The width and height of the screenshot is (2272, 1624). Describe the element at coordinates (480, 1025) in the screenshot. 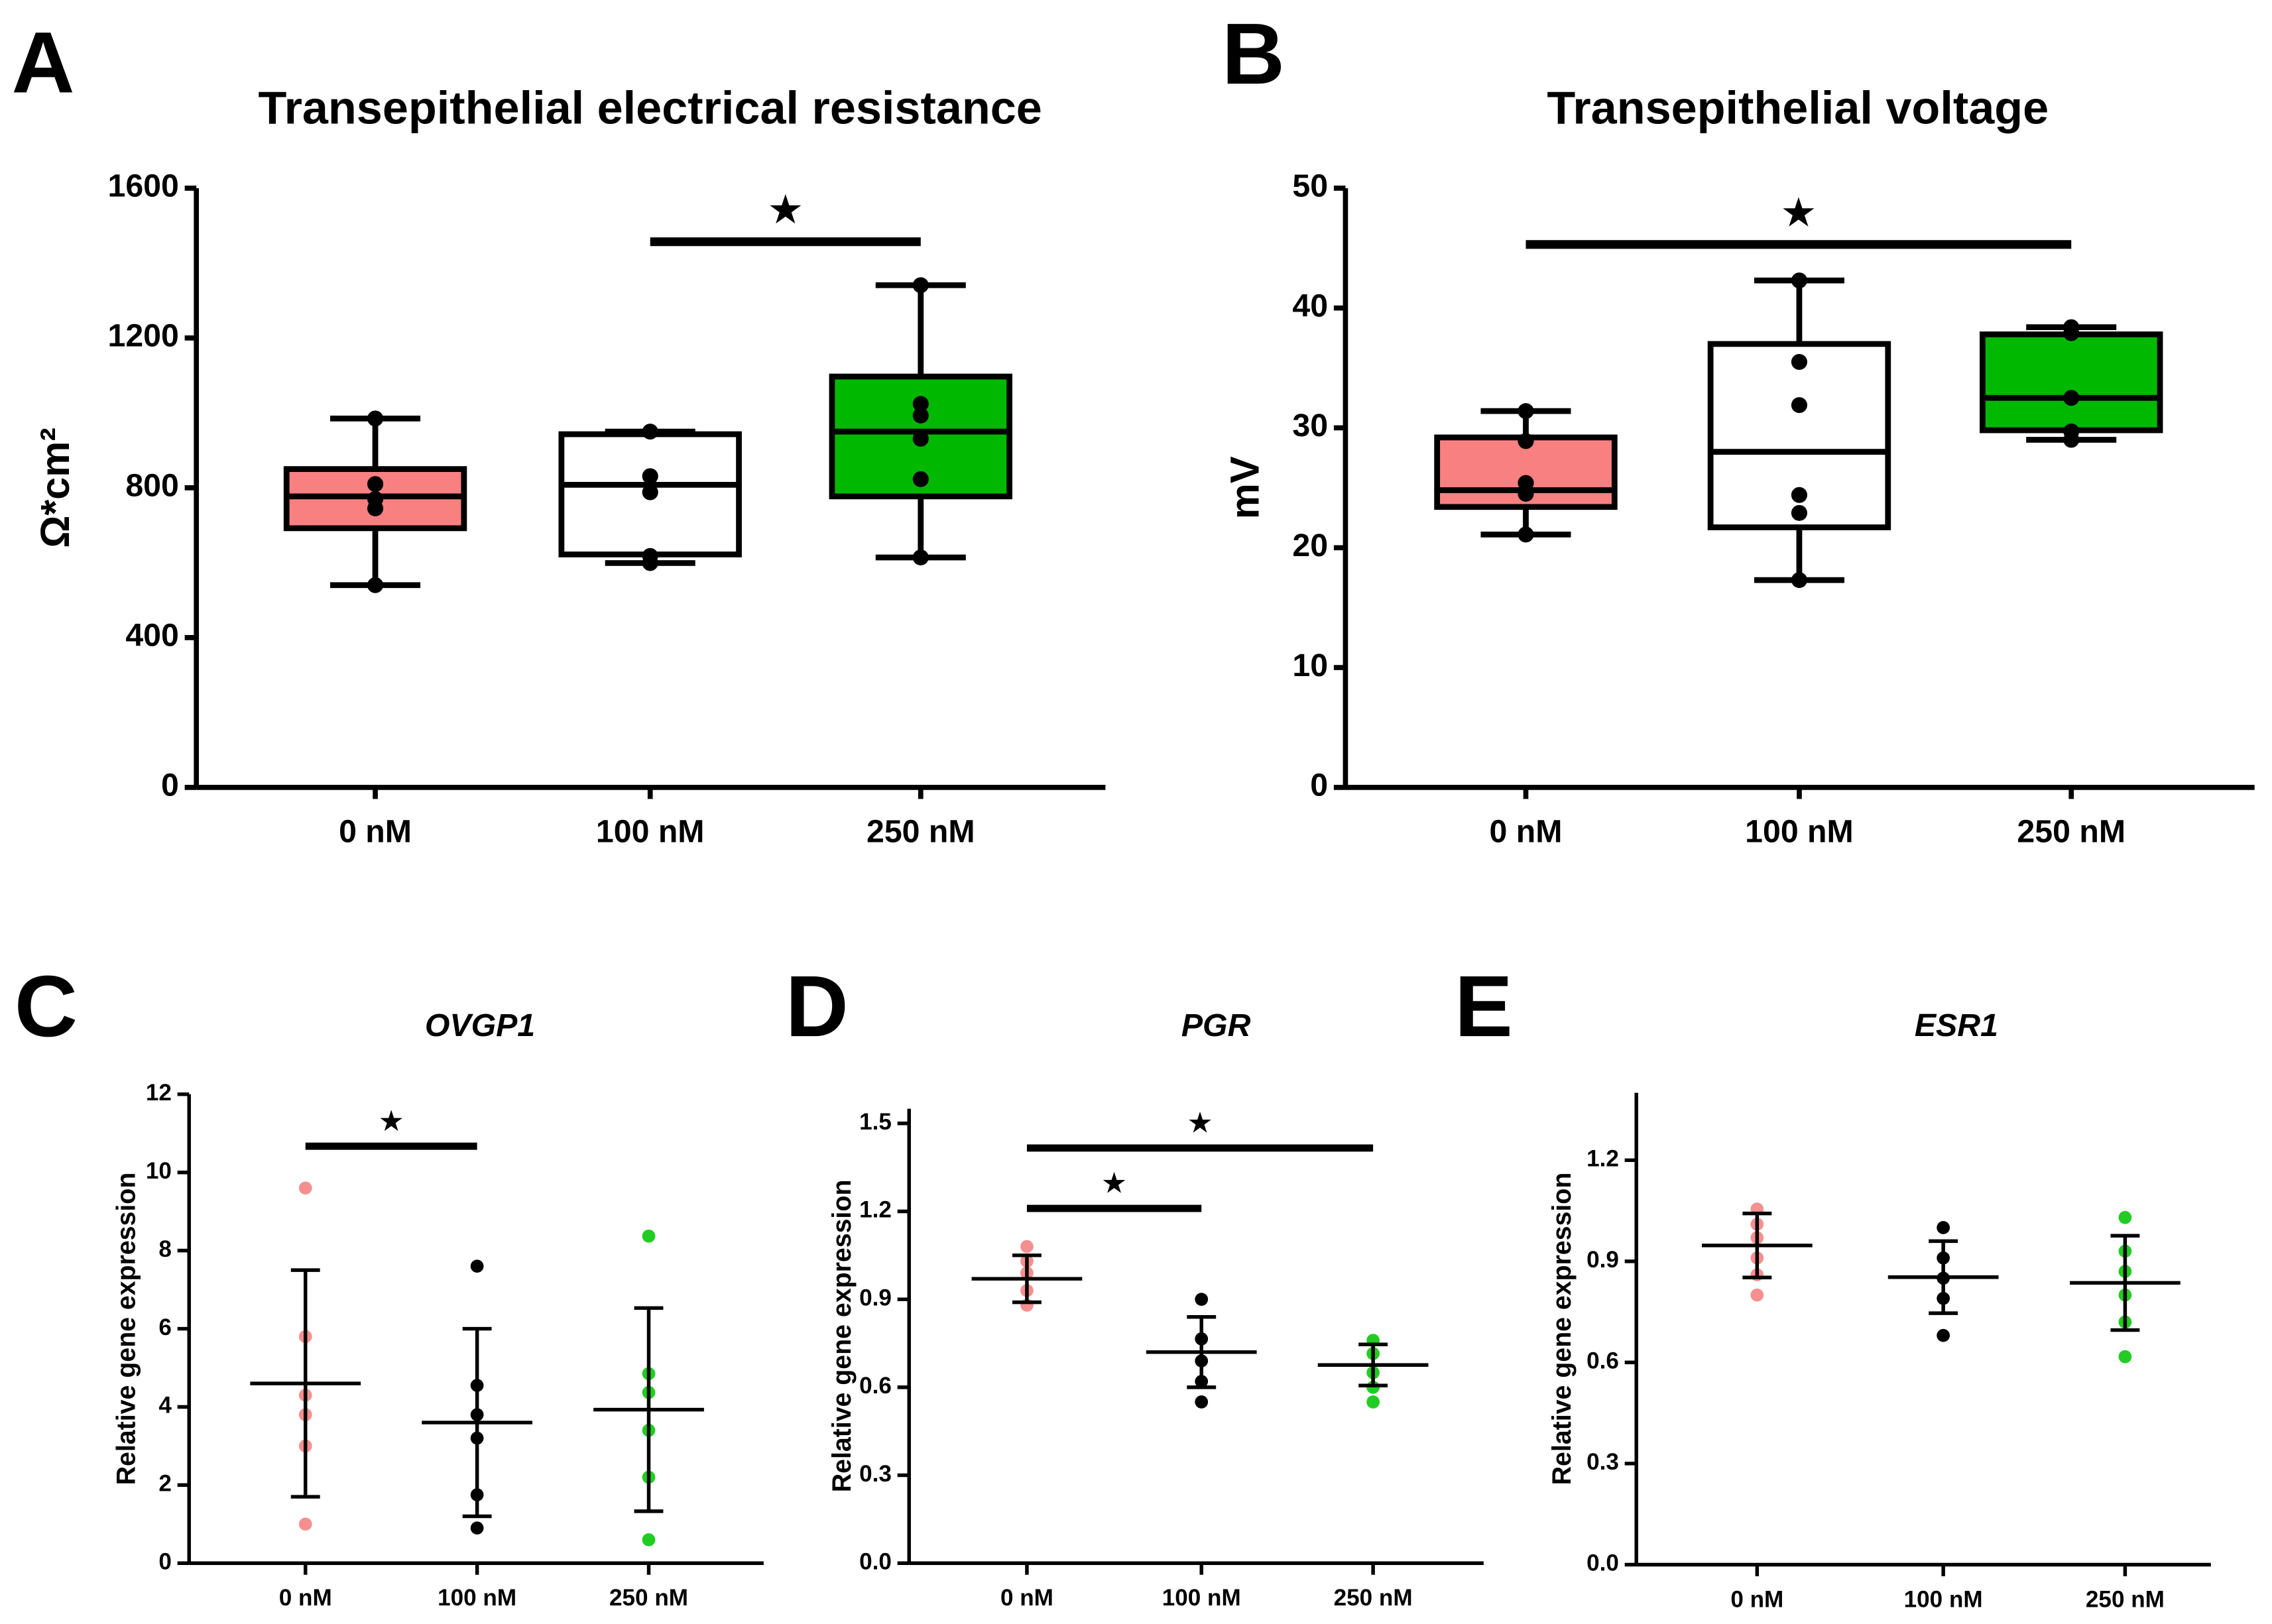

I see `chart-title: OVGP1` at that location.